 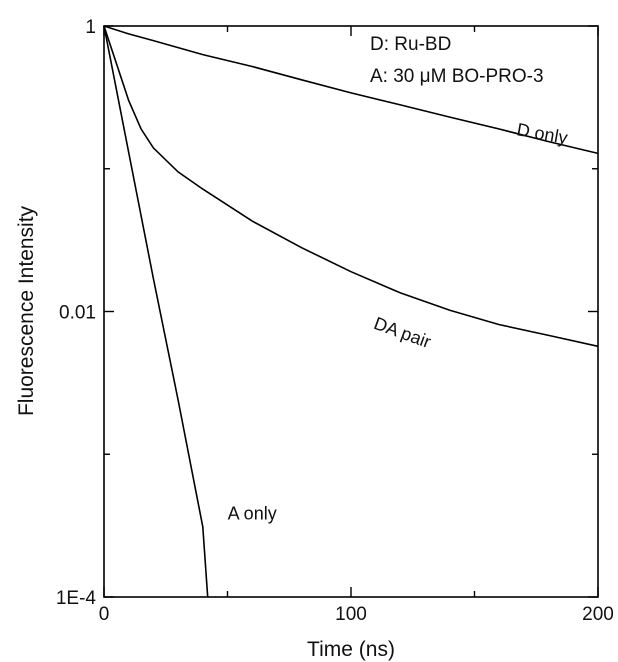 What do you see at coordinates (76, 598) in the screenshot?
I see `y-tick-label: 1E-4` at bounding box center [76, 598].